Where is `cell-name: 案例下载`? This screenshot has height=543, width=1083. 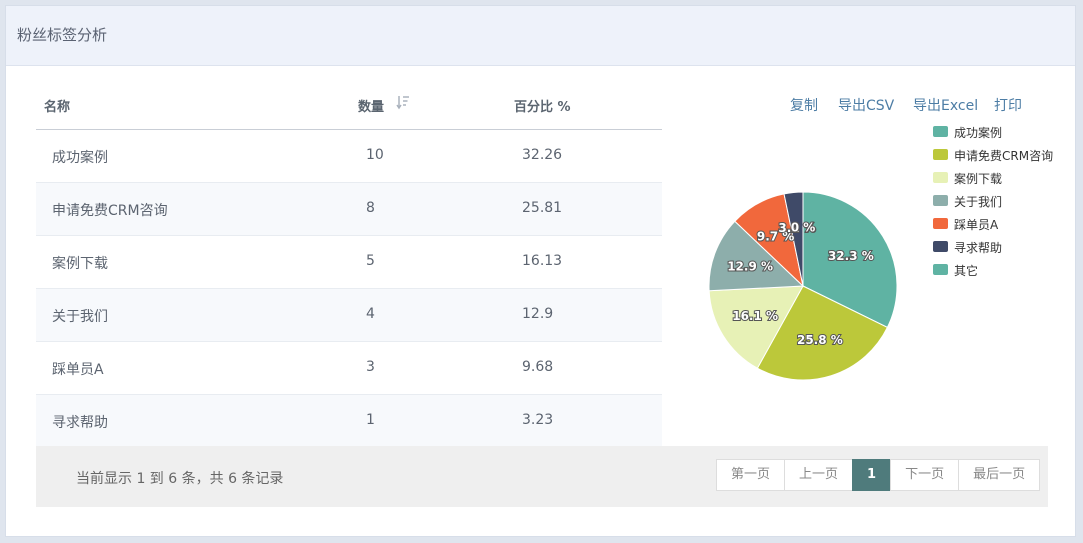 cell-name: 案例下载 is located at coordinates (80, 264).